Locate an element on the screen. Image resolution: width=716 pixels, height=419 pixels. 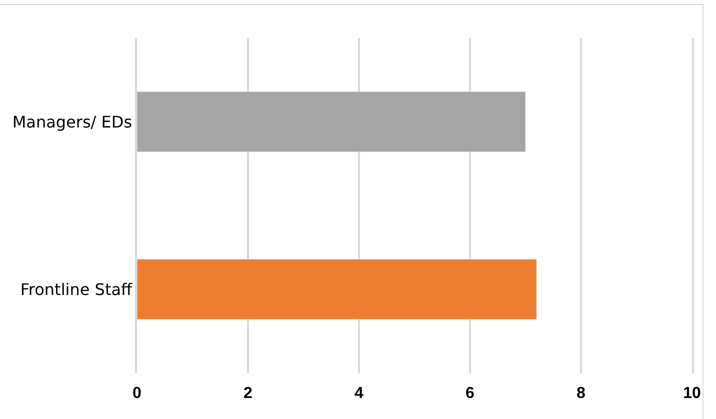
x-tick-label: 0 is located at coordinates (137, 393).